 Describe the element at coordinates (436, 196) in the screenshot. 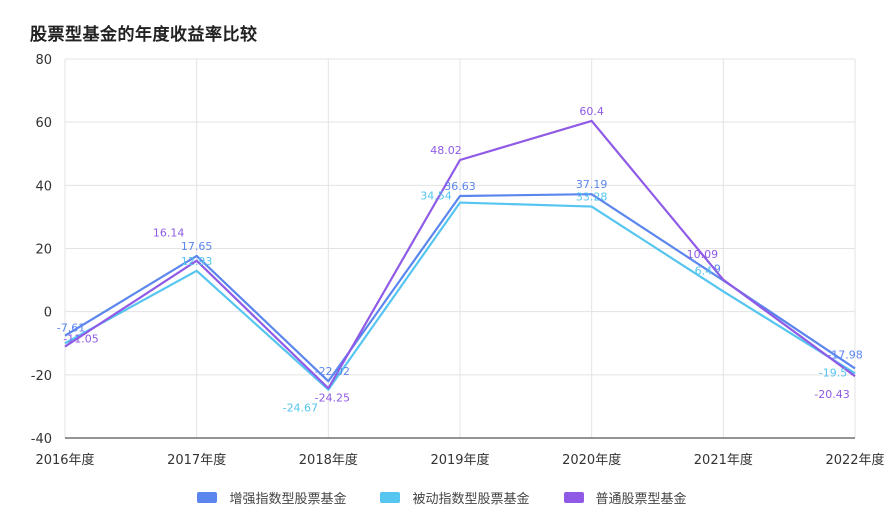

I see `data-label: 34.54` at that location.